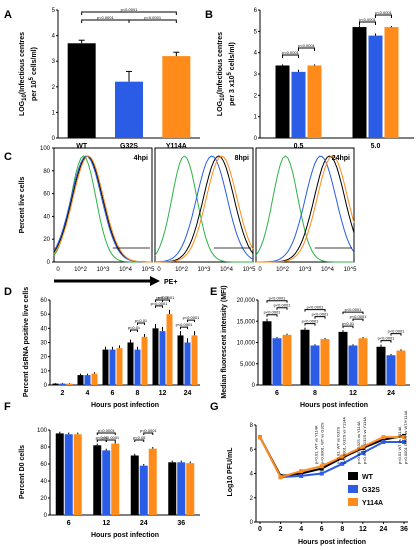 The height and width of the screenshot is (550, 418). Describe the element at coordinates (221, 74) in the screenshot. I see `B-y-axis-label: LOG10(Infectious centres` at that location.